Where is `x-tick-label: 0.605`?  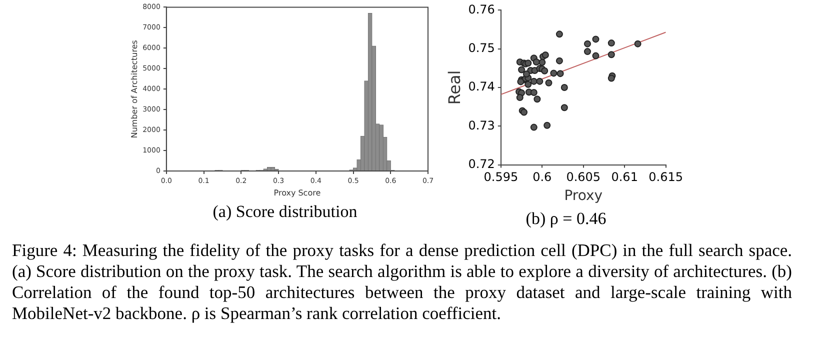 x-tick-label: 0.605 is located at coordinates (583, 177).